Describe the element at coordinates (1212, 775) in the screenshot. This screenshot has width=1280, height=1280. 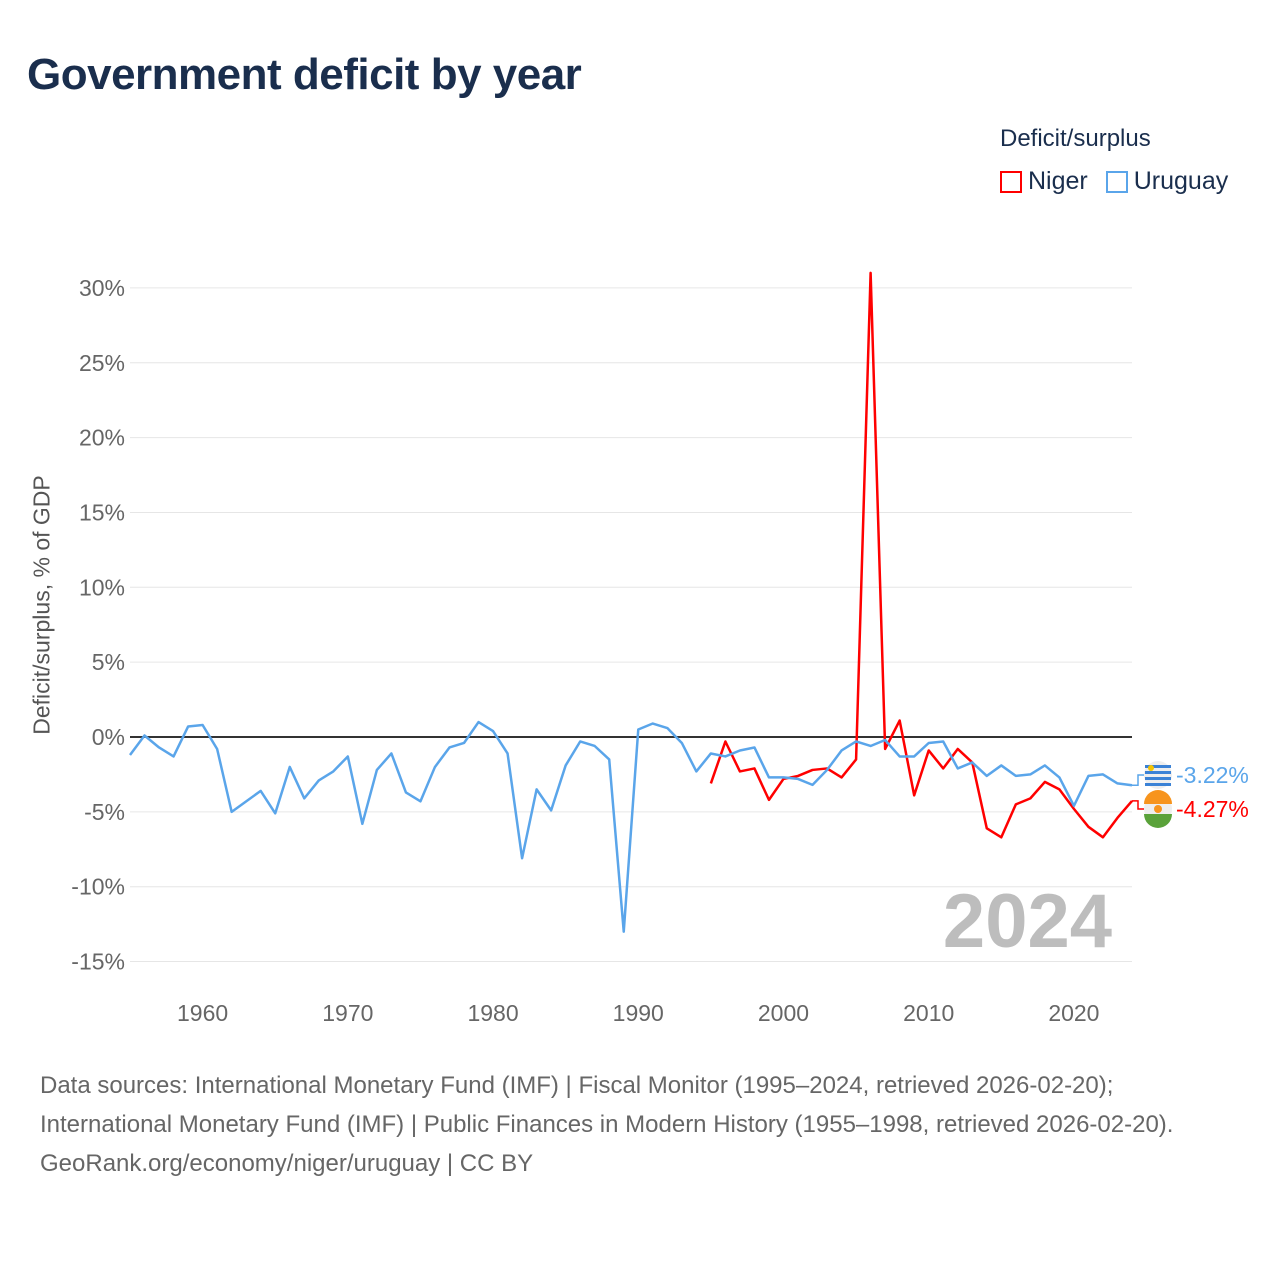
I see `end-value-label-uruguay: -3.22%` at that location.